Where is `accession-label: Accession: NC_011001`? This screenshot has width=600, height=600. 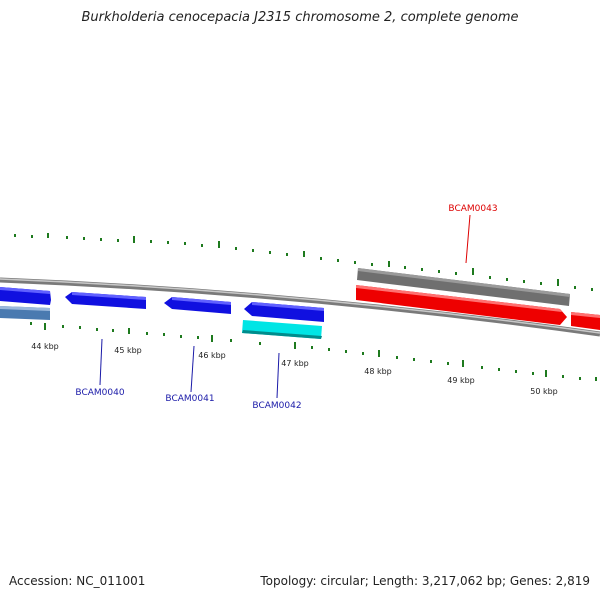
accession-label: Accession: NC_011001 is located at coordinates (77, 581).